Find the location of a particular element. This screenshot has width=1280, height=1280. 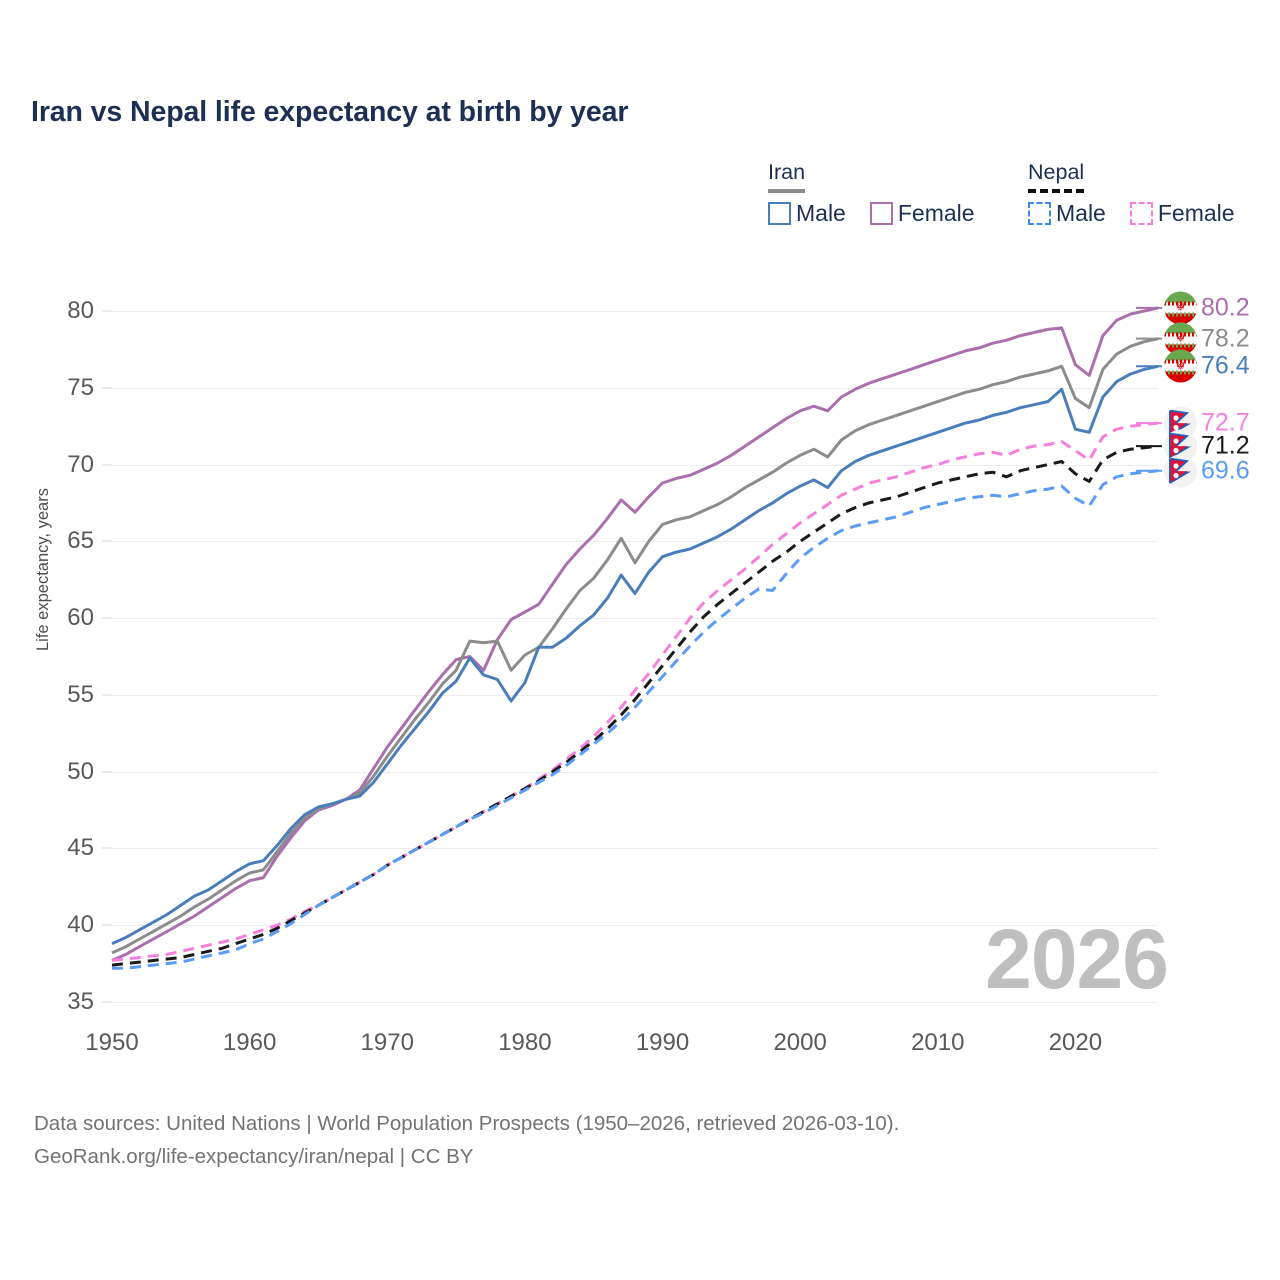

x-tick-label: 1950 is located at coordinates (112, 1042).